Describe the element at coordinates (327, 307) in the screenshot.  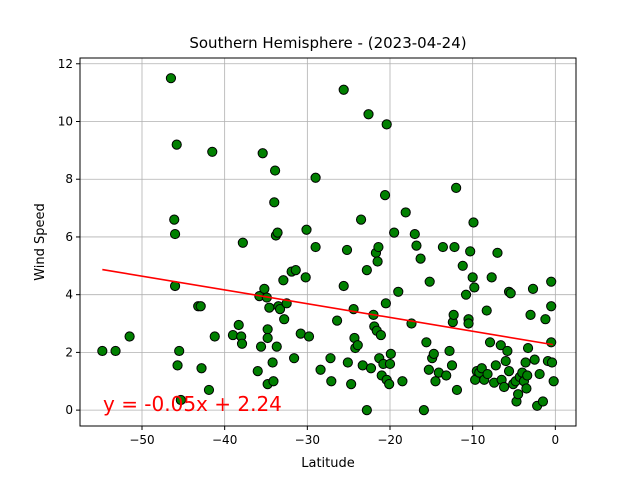
I see `regression-line` at that location.